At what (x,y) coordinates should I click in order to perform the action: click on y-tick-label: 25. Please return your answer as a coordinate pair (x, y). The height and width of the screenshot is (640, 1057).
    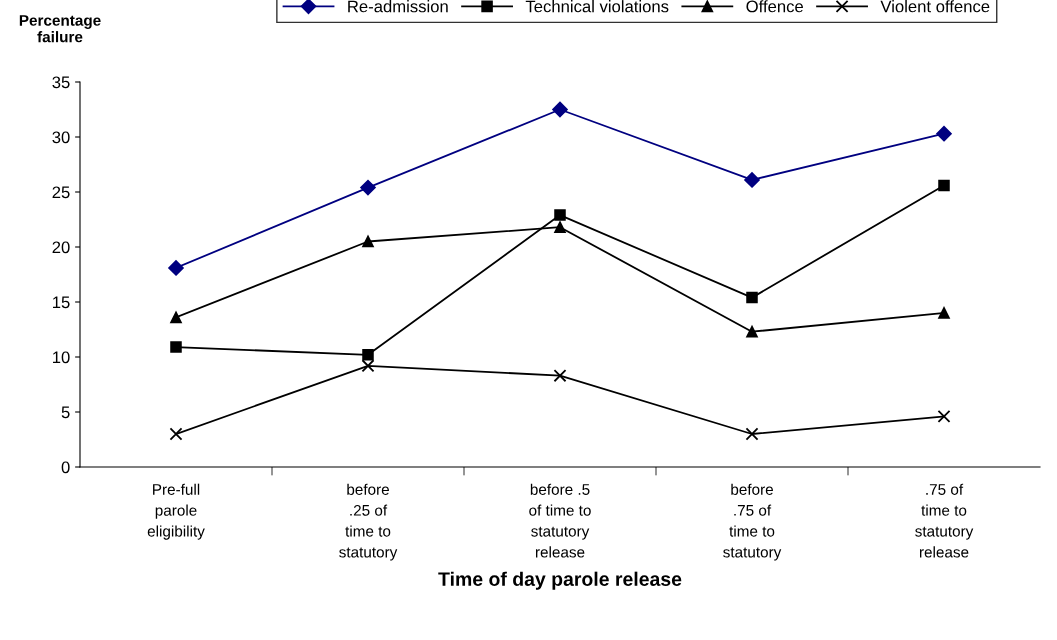
    Looking at the image, I should click on (61, 192).